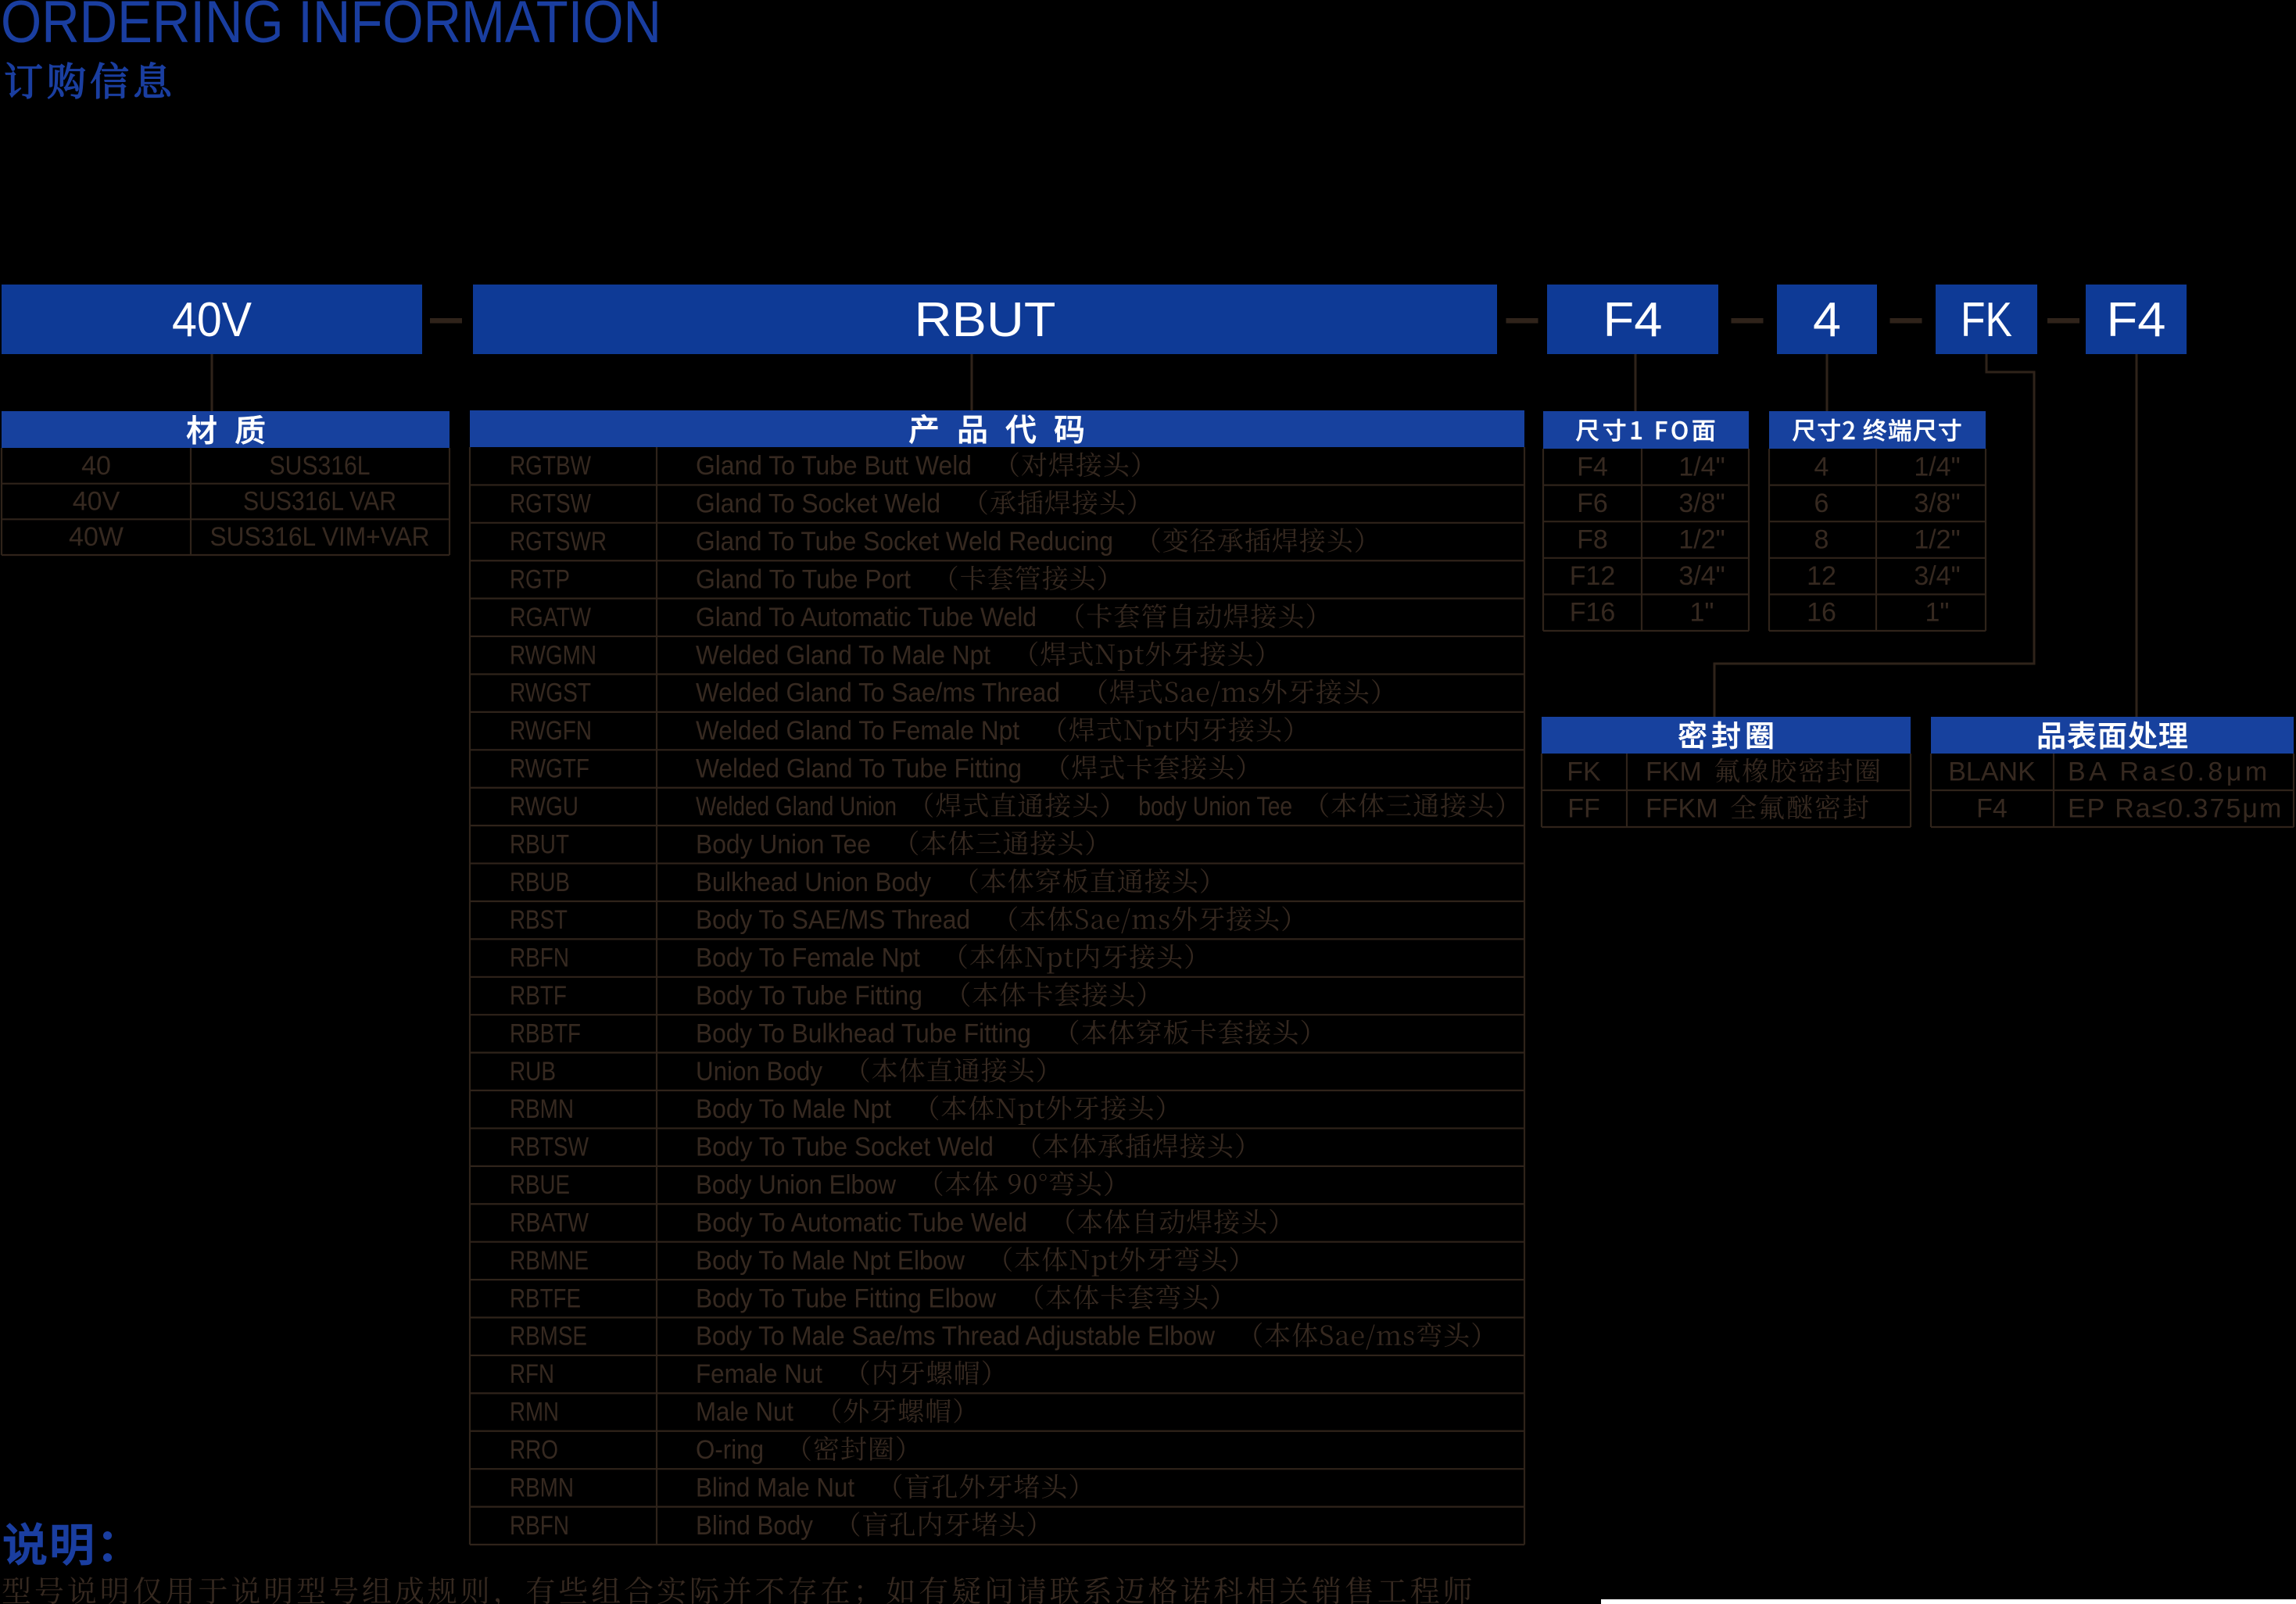  Describe the element at coordinates (549, 1222) in the screenshot. I see `svg-text: RBATW` at that location.